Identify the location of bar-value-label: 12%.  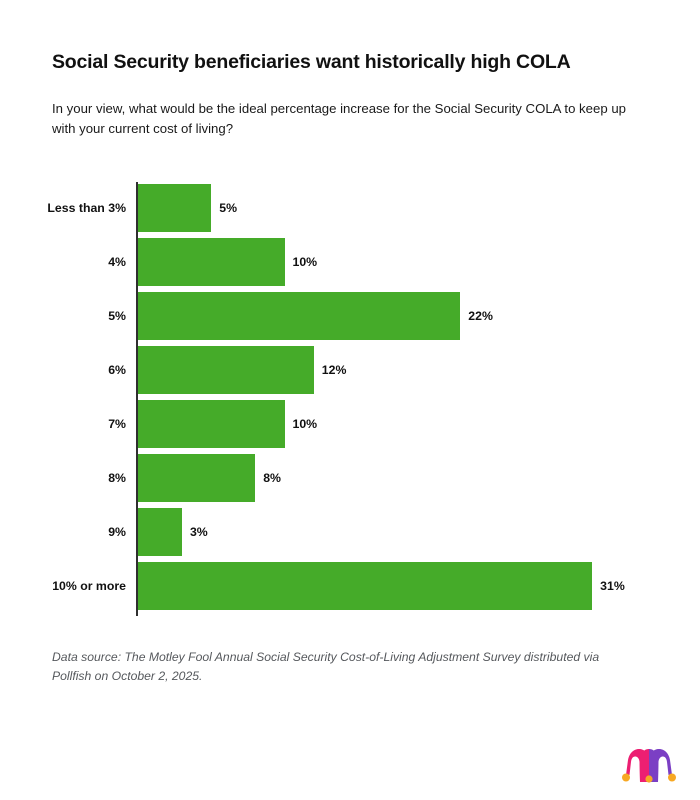
(334, 370).